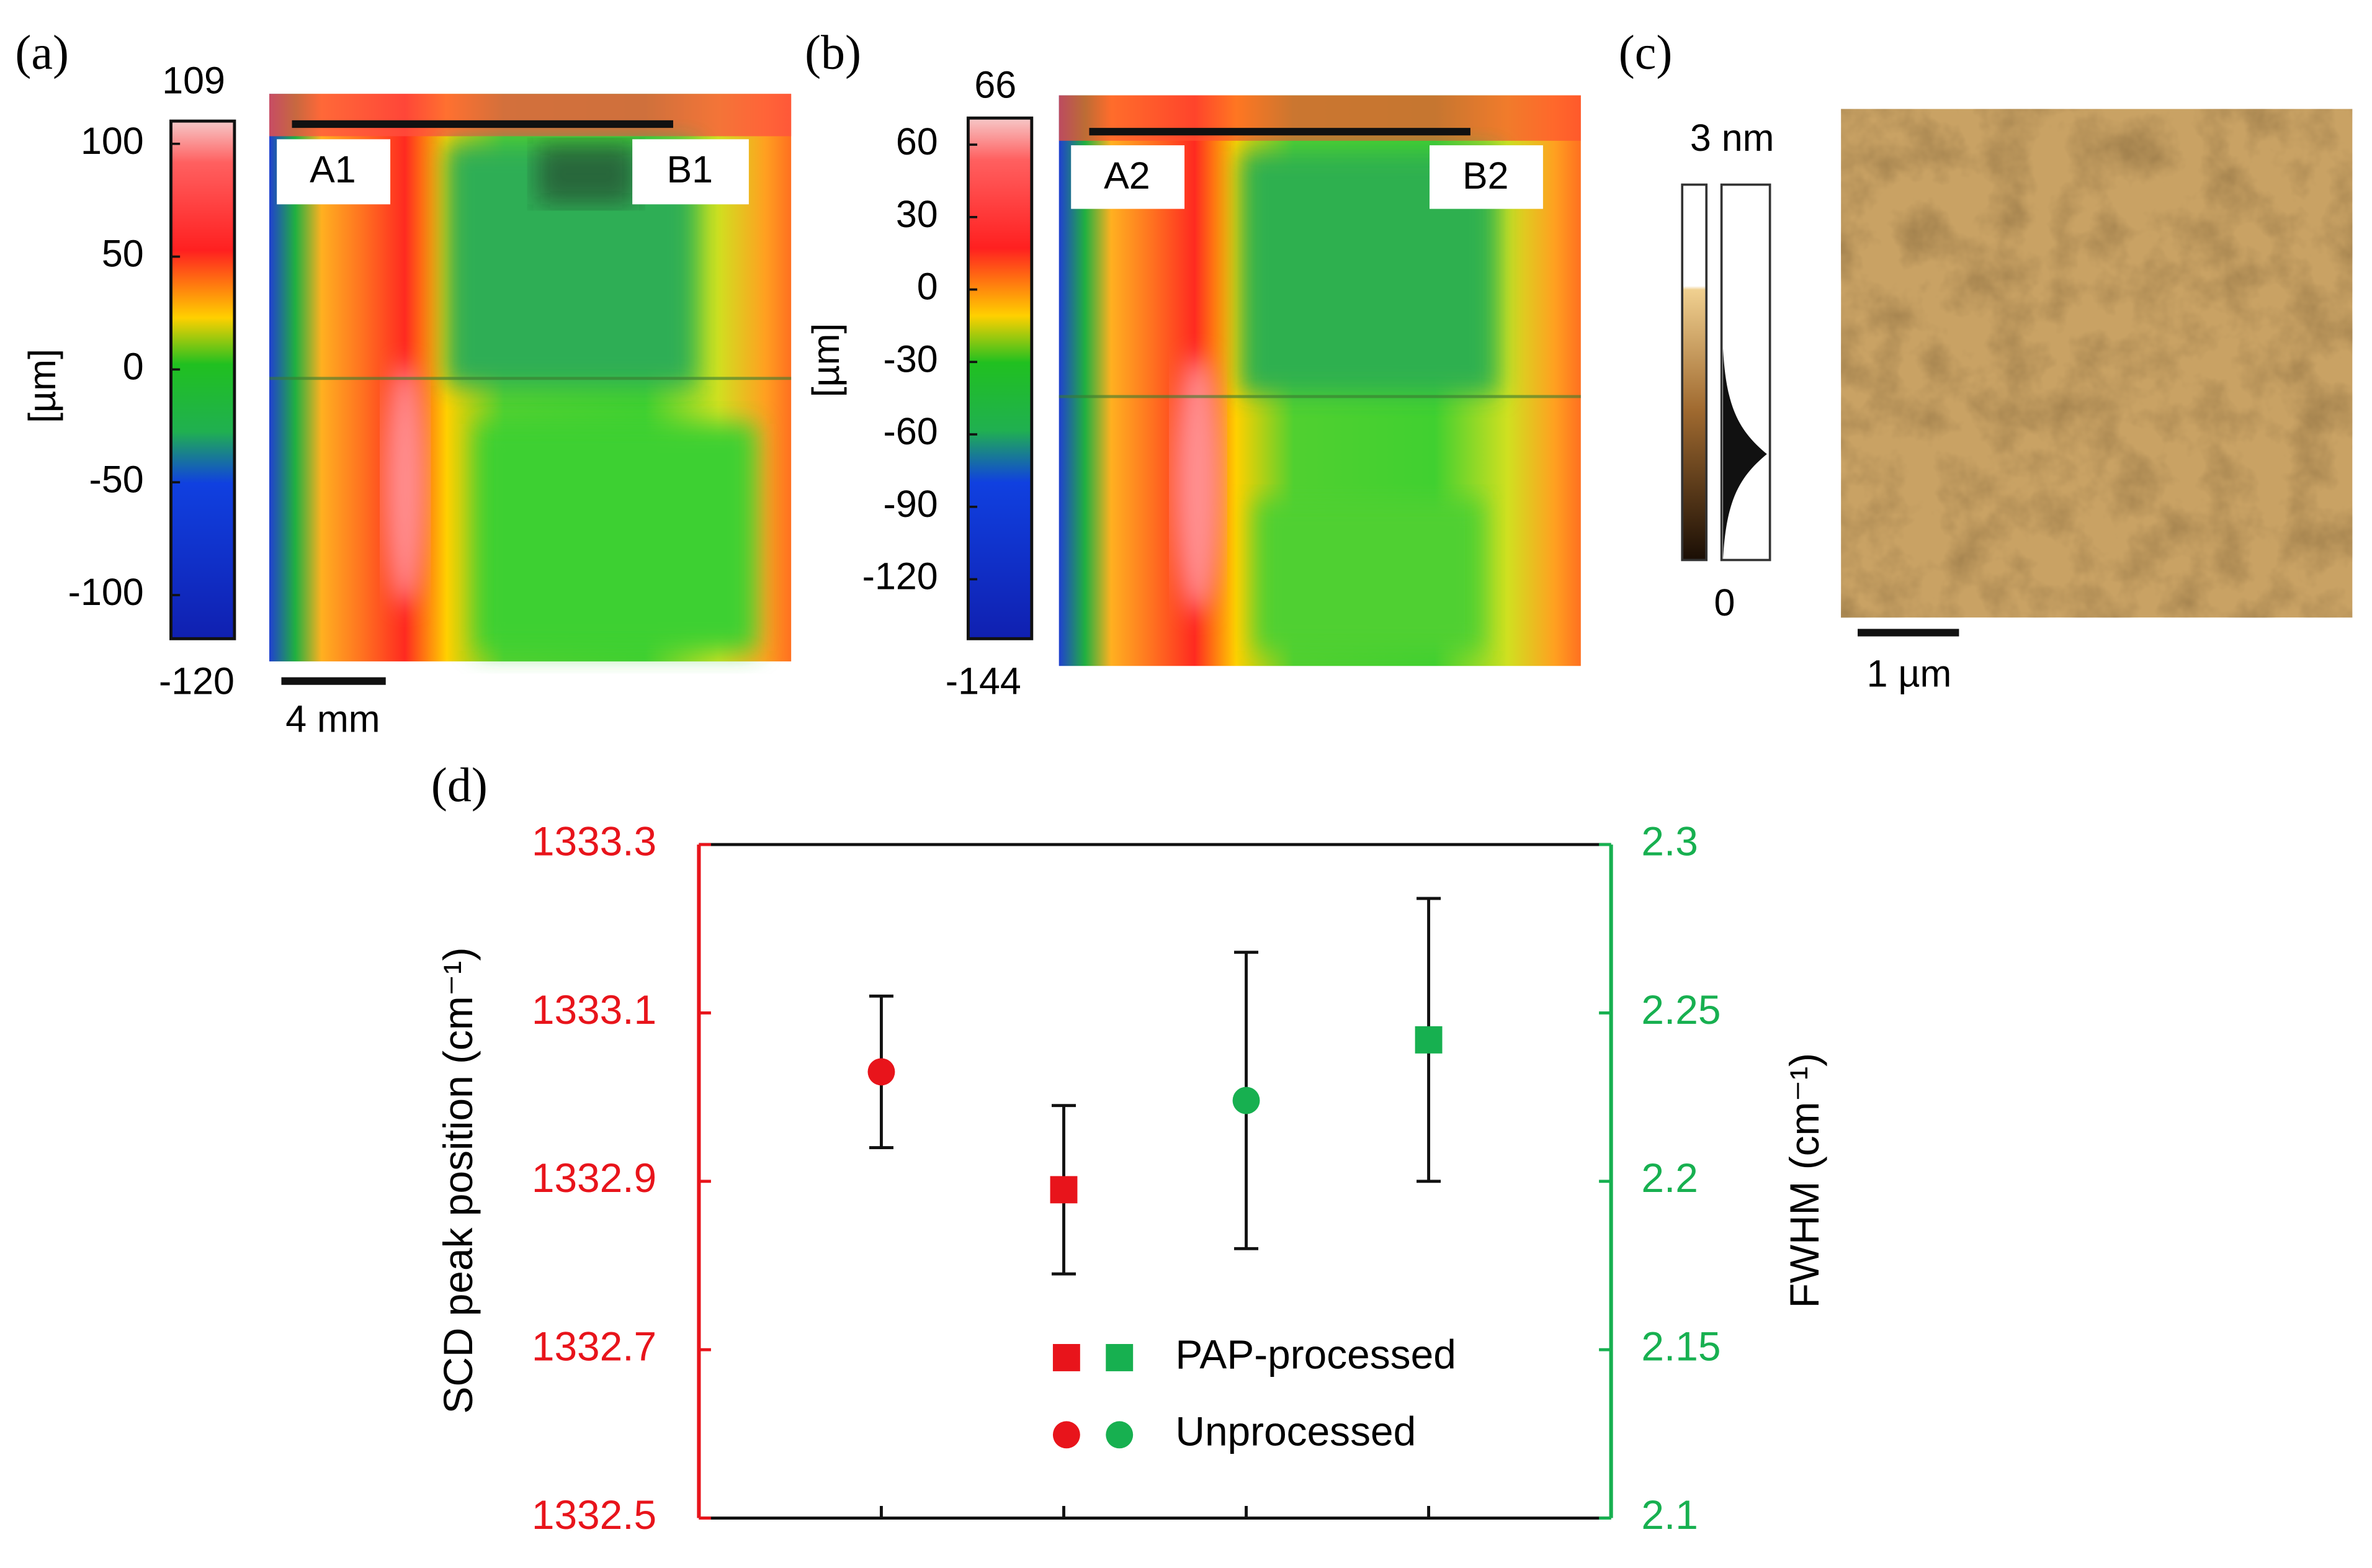 This screenshot has width=2372, height=1568. Describe the element at coordinates (1669, 1178) in the screenshot. I see `y2-tick-label: 2.2` at that location.